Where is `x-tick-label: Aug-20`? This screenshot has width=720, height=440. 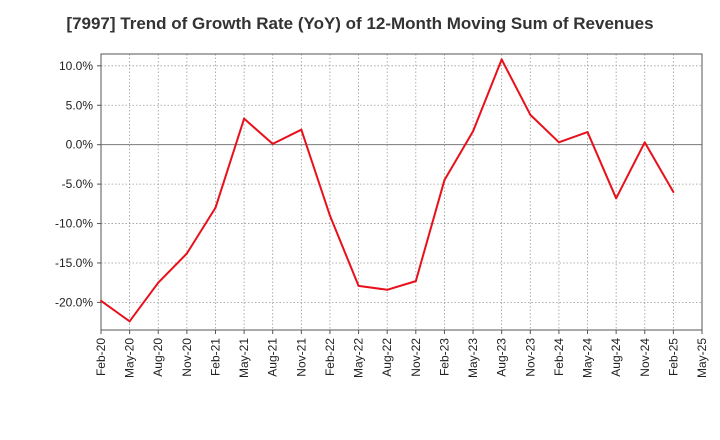 x-tick-label: Aug-20 is located at coordinates (158, 357).